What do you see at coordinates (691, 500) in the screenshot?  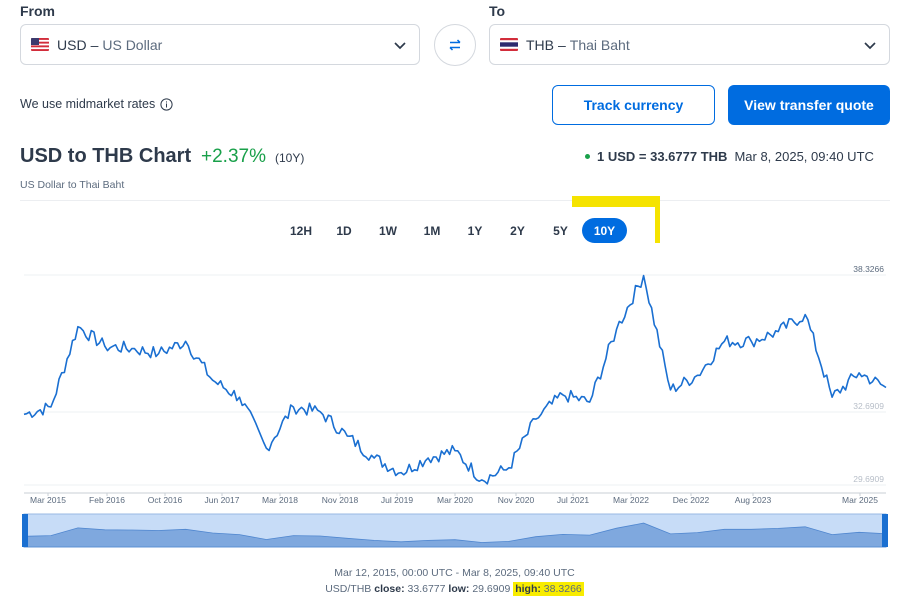 I see `x-tick-label: Dec 2022` at bounding box center [691, 500].